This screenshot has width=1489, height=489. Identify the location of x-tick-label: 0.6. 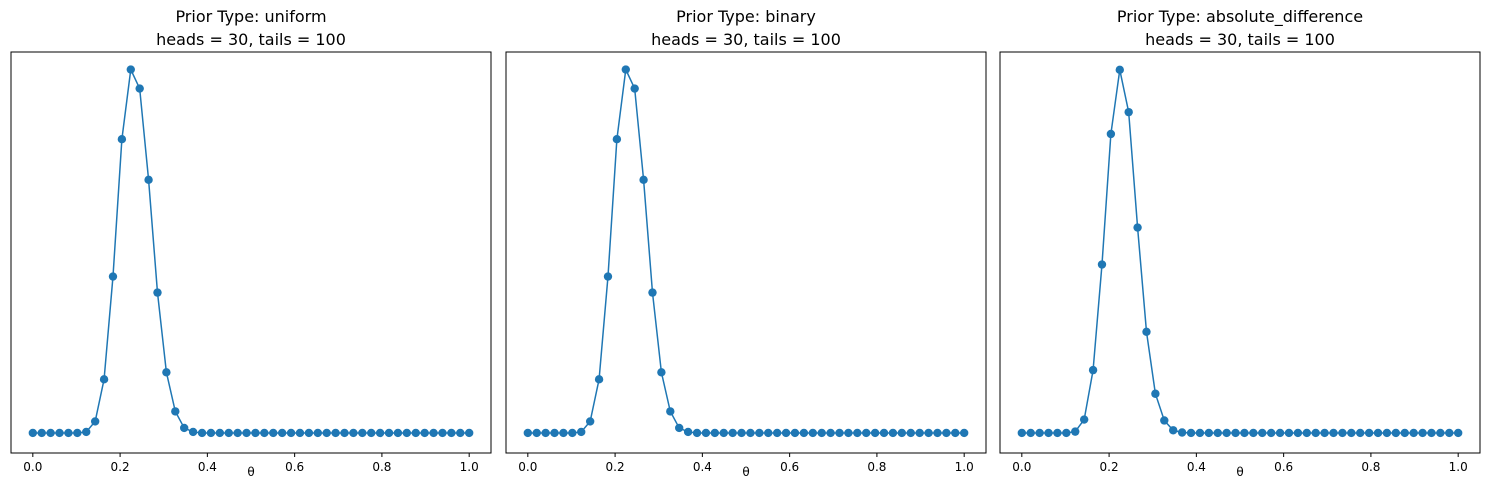
(294, 467).